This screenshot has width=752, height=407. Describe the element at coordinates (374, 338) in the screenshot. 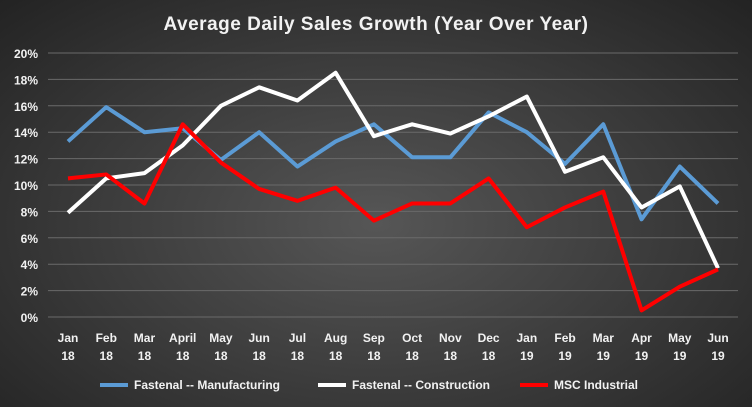

I see `x-tick-label: Sep` at that location.